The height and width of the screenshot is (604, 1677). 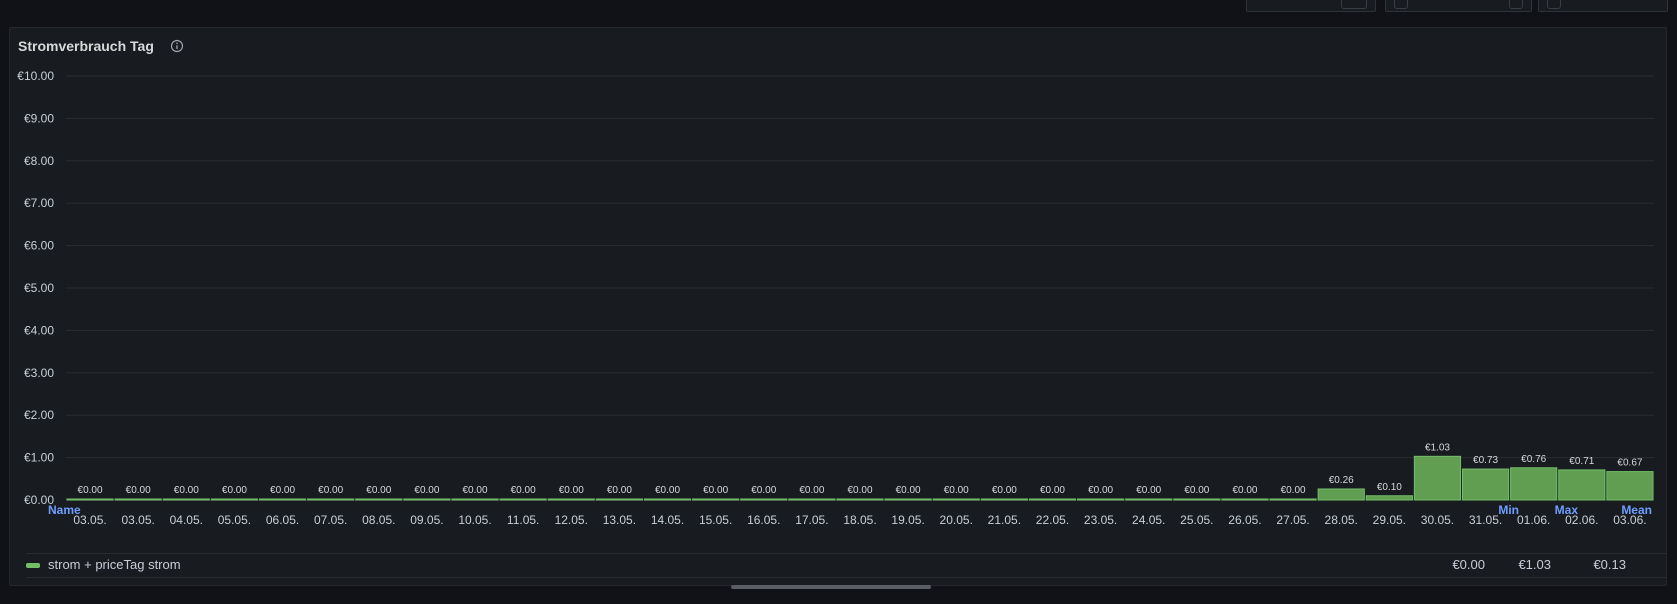 I want to click on x-tick-label: 03.06., so click(x=1629, y=520).